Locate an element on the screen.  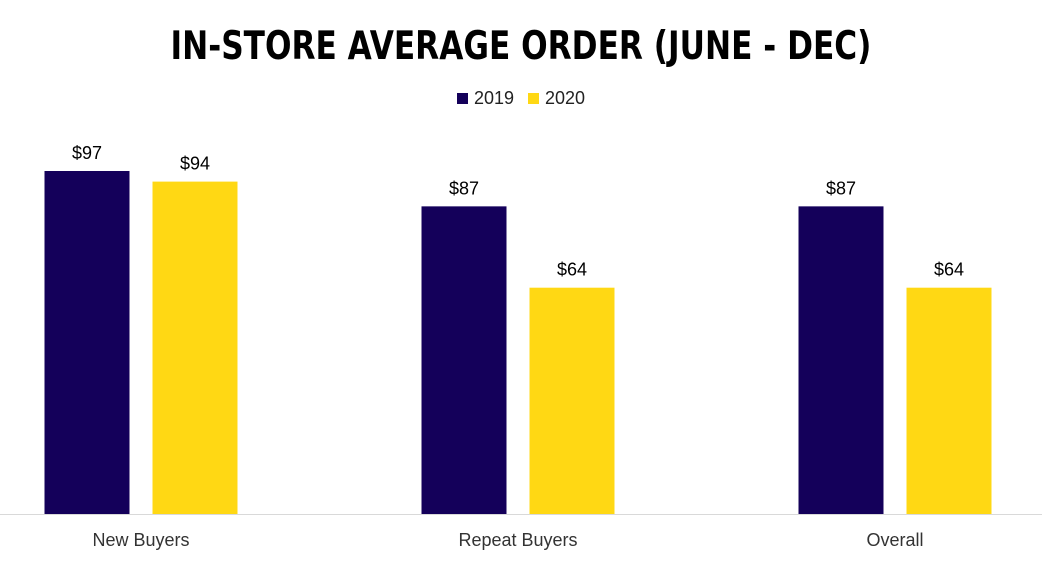
category-label-overall: Overall is located at coordinates (894, 540).